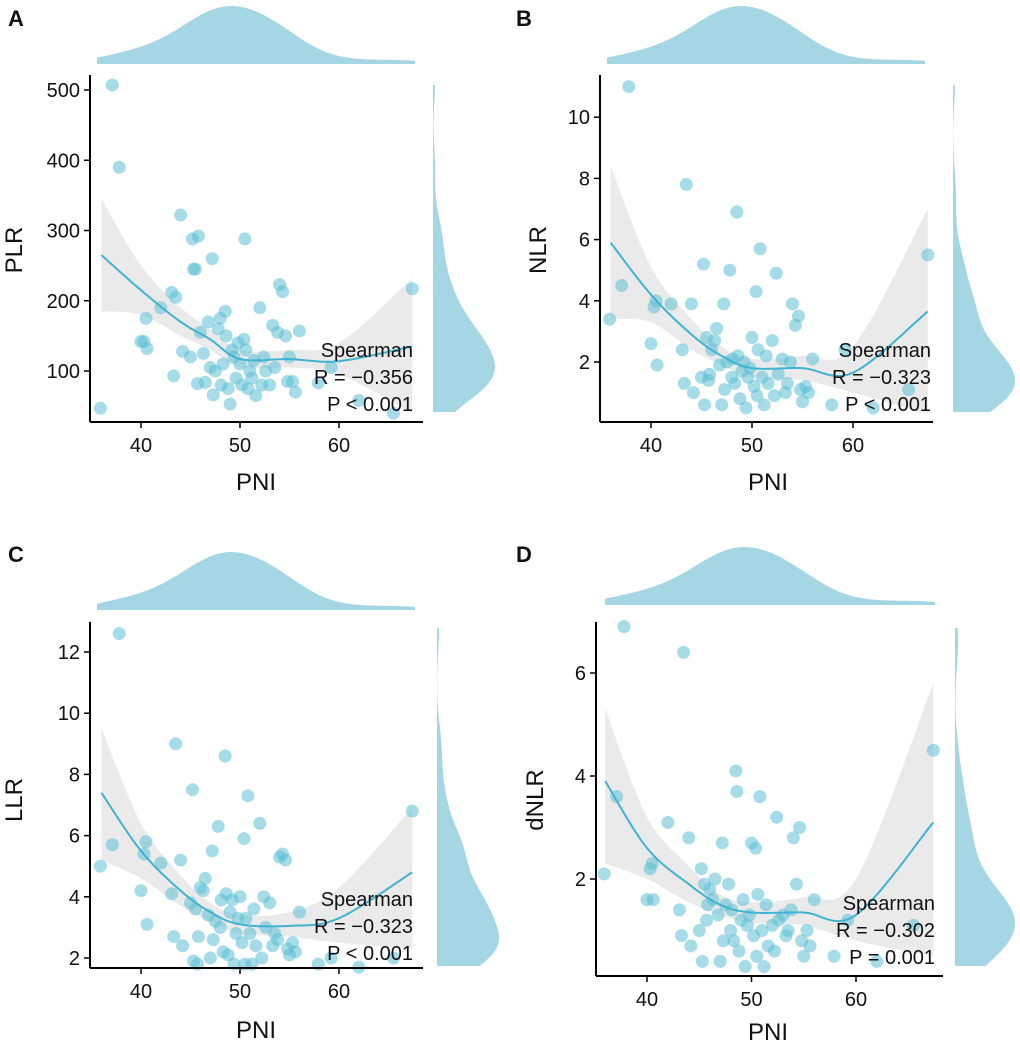  I want to click on stat-r: R = −0.302, so click(885, 931).